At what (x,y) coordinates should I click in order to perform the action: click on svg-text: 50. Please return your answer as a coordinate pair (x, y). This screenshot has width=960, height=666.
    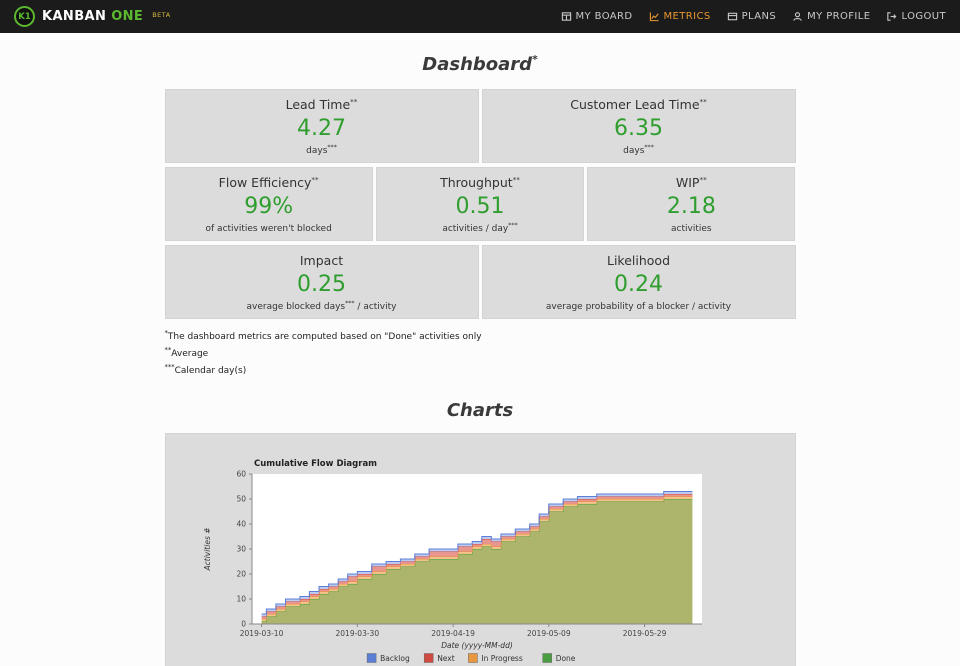
    Looking at the image, I should click on (241, 499).